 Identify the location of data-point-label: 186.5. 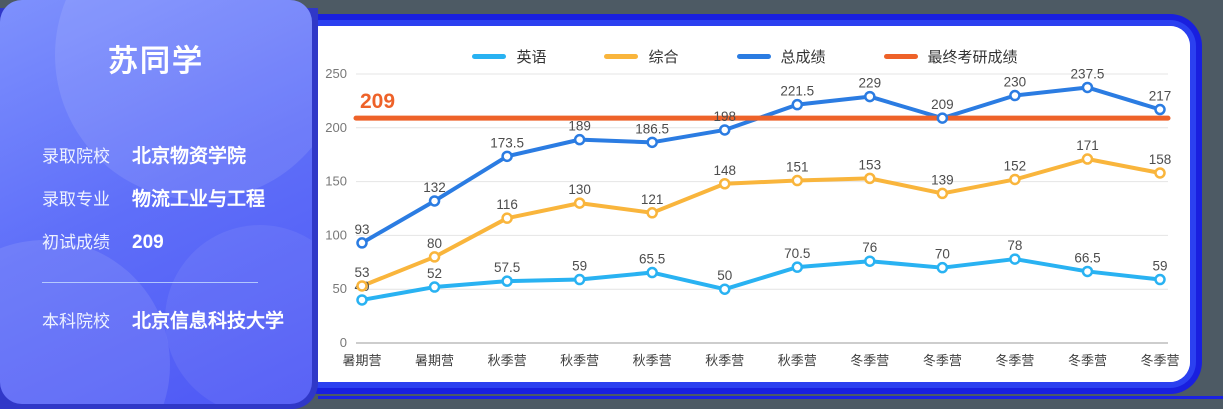
(652, 128).